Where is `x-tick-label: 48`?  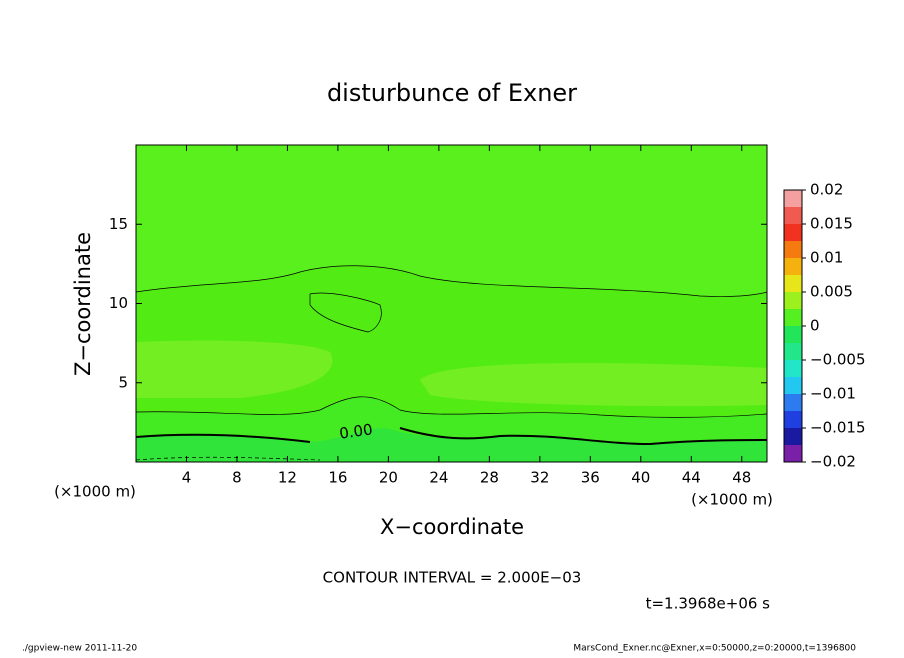 x-tick-label: 48 is located at coordinates (741, 478).